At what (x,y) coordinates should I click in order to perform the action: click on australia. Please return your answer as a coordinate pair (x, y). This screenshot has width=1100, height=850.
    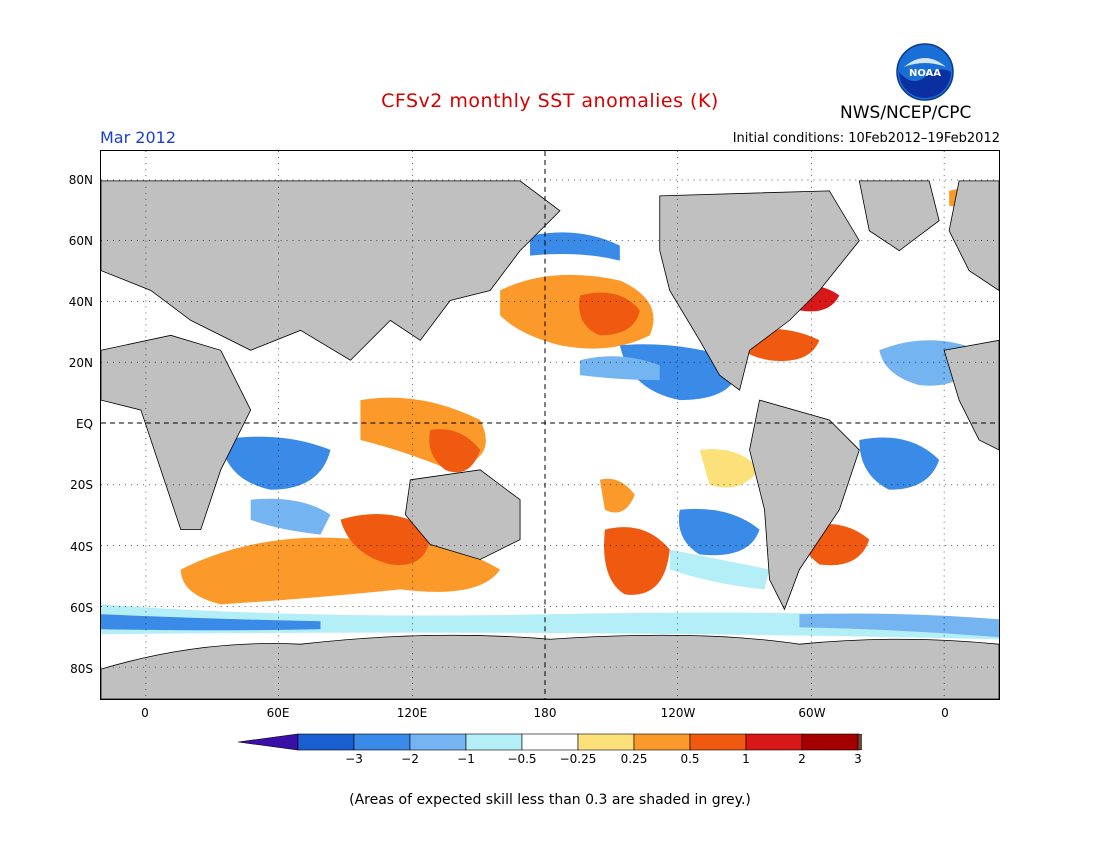
    Looking at the image, I should click on (462, 514).